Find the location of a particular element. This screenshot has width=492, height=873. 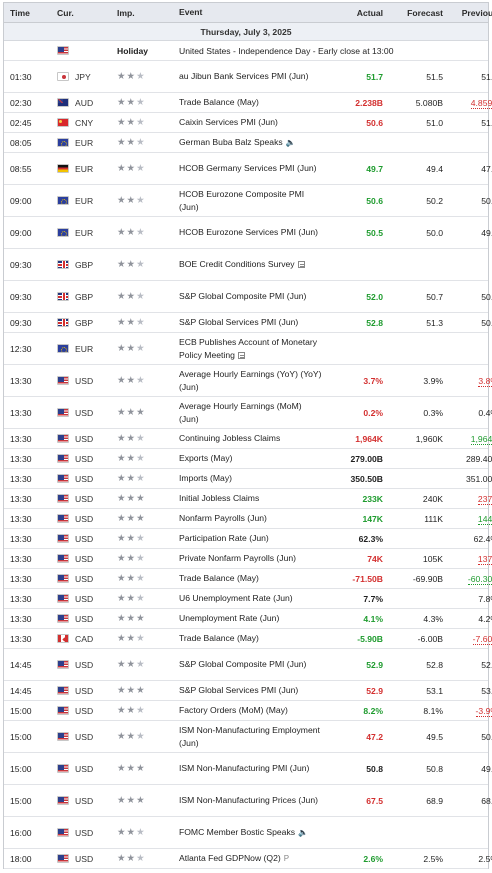

event-name: Factory Orders (MoM) (May) is located at coordinates (251, 710).